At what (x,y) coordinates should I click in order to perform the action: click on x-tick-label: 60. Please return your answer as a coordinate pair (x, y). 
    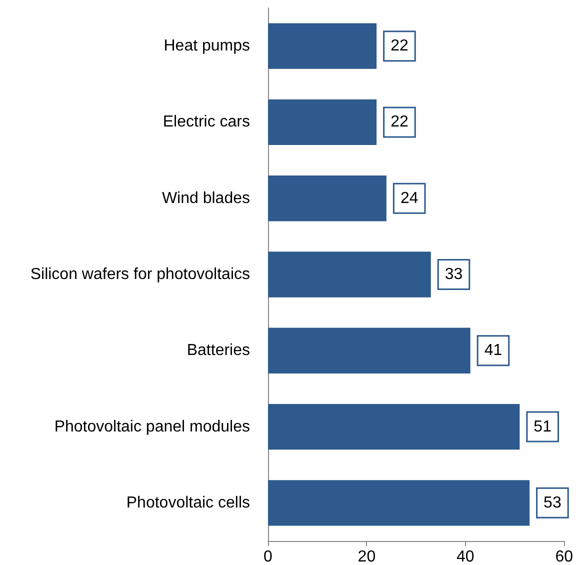
    Looking at the image, I should click on (564, 556).